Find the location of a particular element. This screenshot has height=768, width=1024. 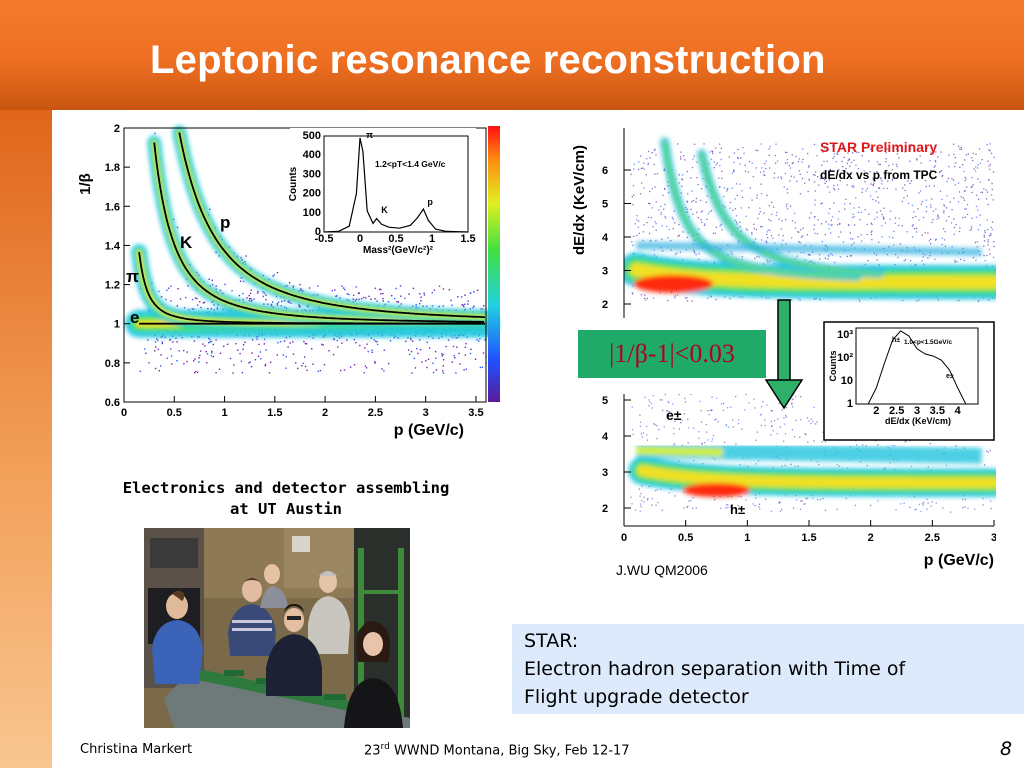

inset-frame is located at coordinates (396, 184).